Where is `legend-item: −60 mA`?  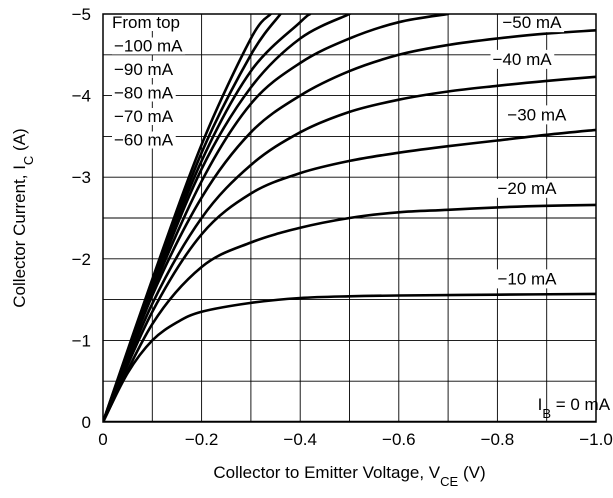
legend-item: −60 mA is located at coordinates (144, 140).